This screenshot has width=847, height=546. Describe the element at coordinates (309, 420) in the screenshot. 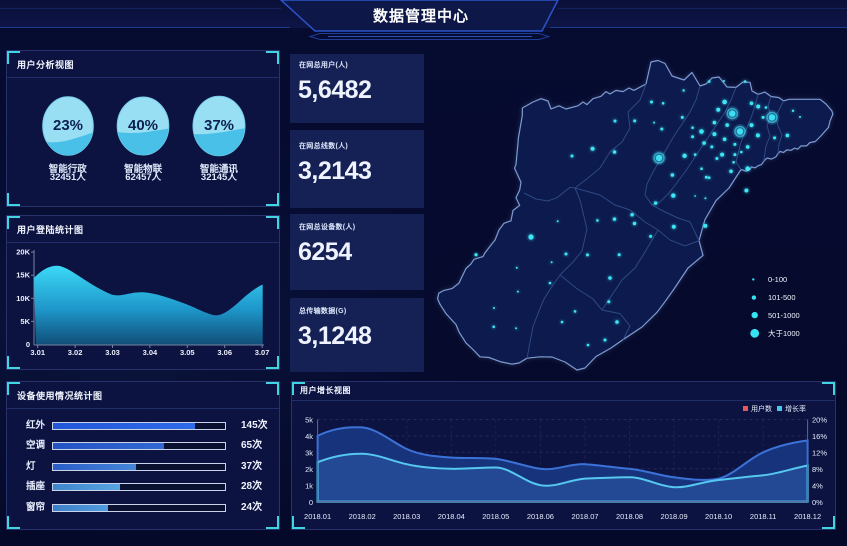

I see `svg-text: 5k` at that location.